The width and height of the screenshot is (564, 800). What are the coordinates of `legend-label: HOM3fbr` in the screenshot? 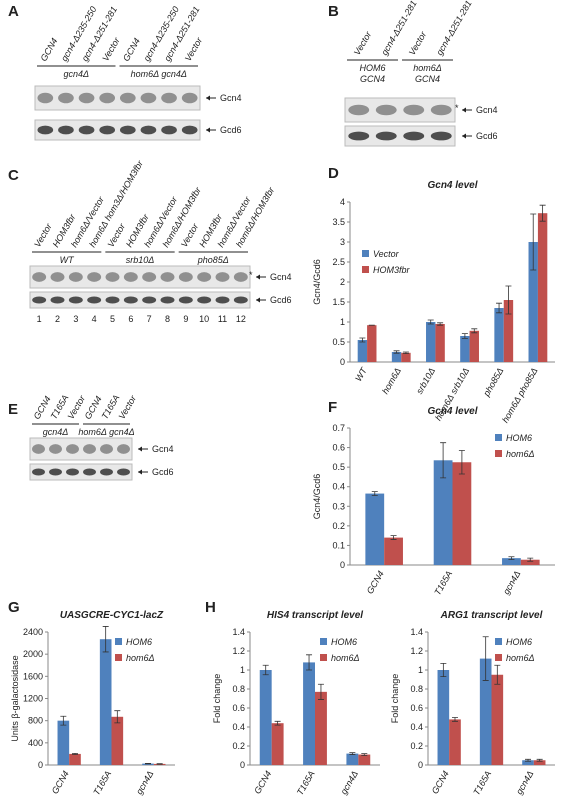 It's located at (392, 270).